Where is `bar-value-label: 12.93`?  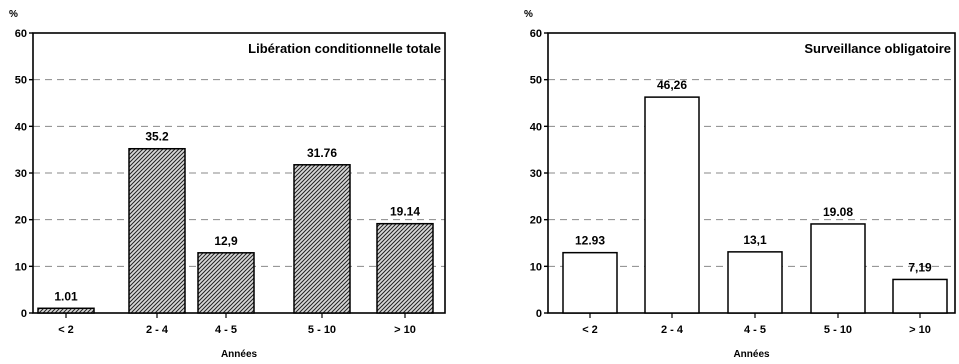
bar-value-label: 12.93 is located at coordinates (590, 241).